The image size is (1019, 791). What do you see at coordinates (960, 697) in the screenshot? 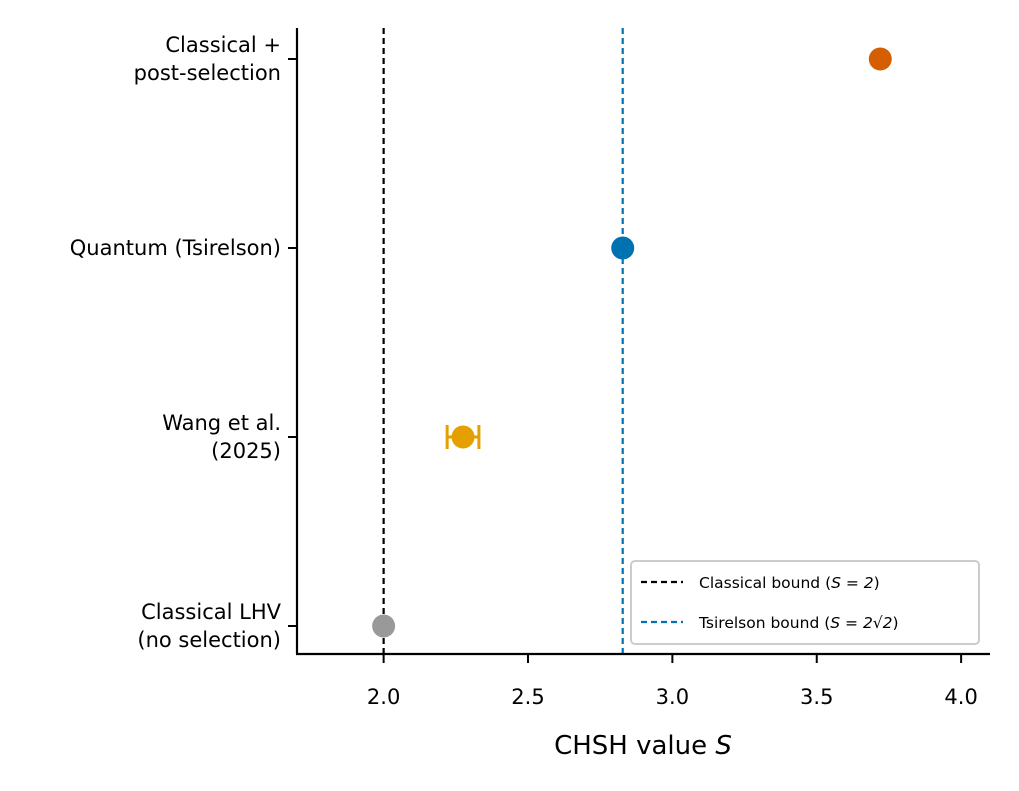
I see `x-tick-label: 4.0` at bounding box center [960, 697].